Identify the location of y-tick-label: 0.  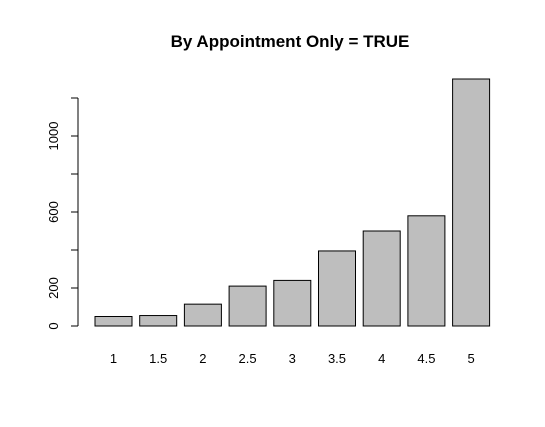
(53, 325).